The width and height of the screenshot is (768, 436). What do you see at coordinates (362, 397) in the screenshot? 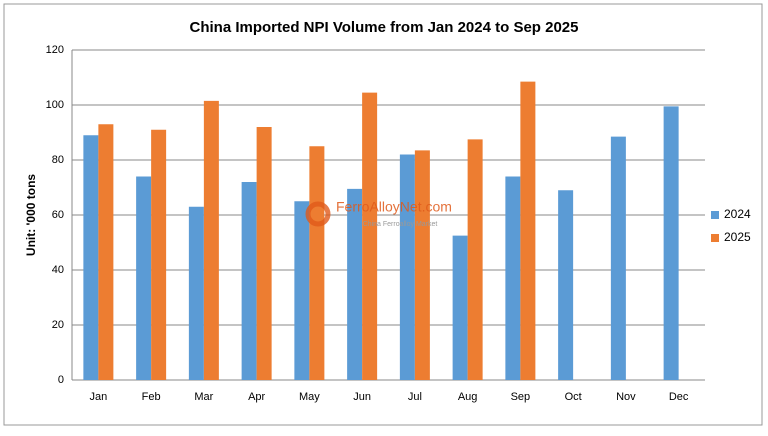
I see `x-tick-label: Jun` at bounding box center [362, 397].